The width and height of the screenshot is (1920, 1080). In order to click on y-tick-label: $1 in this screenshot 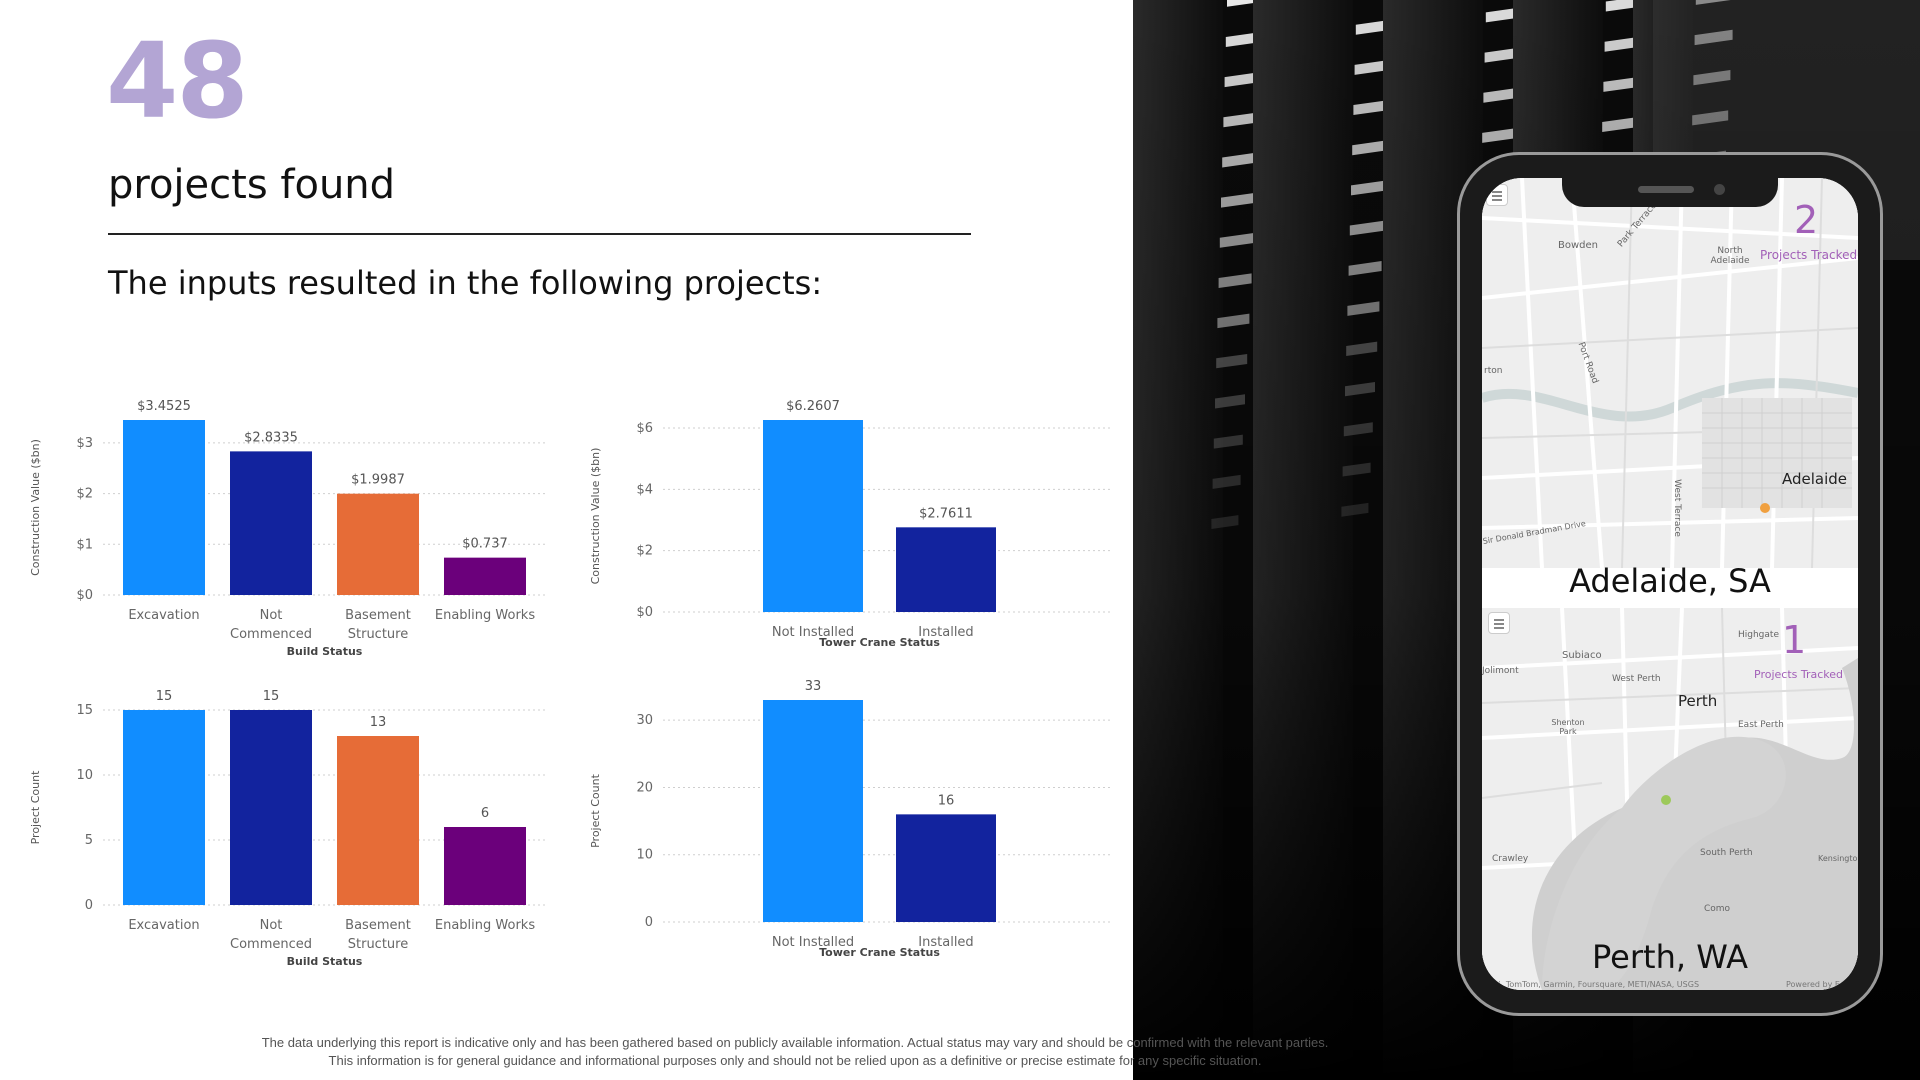, I will do `click(84, 544)`.